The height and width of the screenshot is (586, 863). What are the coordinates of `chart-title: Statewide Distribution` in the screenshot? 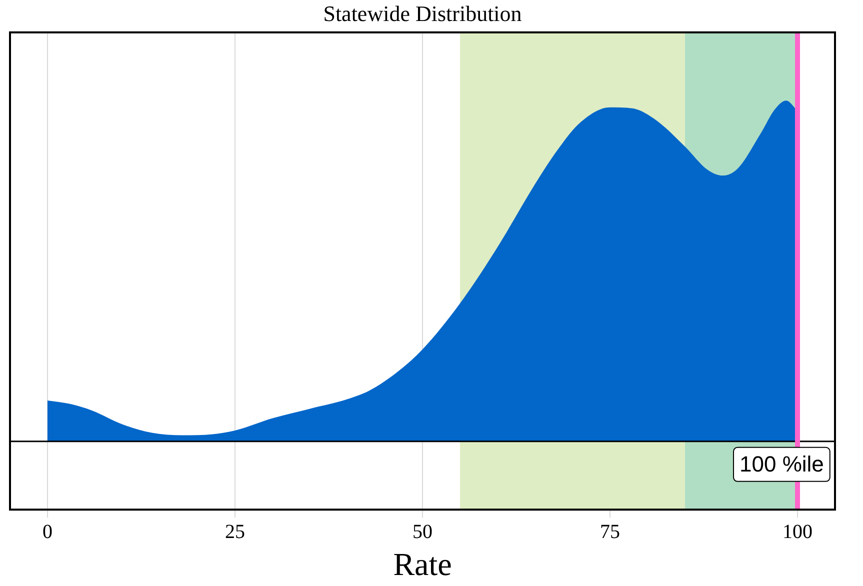 It's located at (422, 13).